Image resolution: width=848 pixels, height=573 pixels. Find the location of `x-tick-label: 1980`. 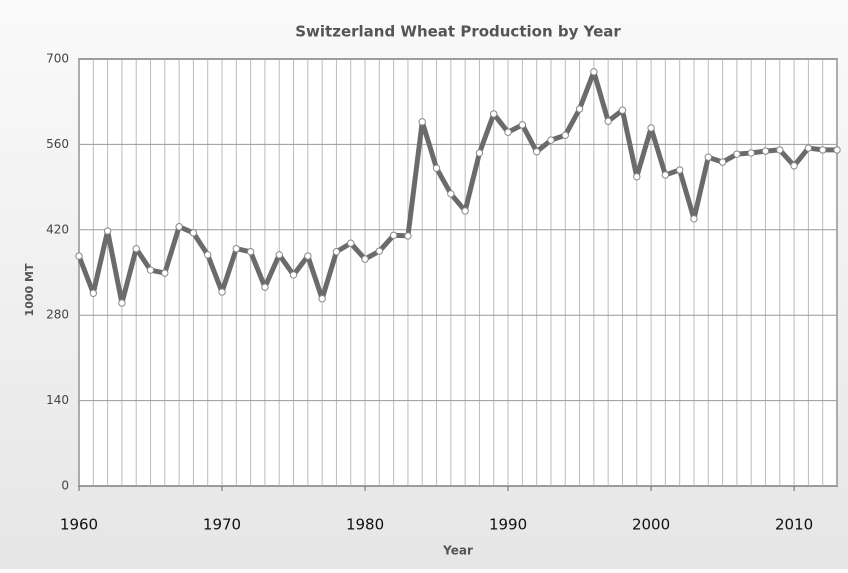

x-tick-label: 1980 is located at coordinates (365, 525).